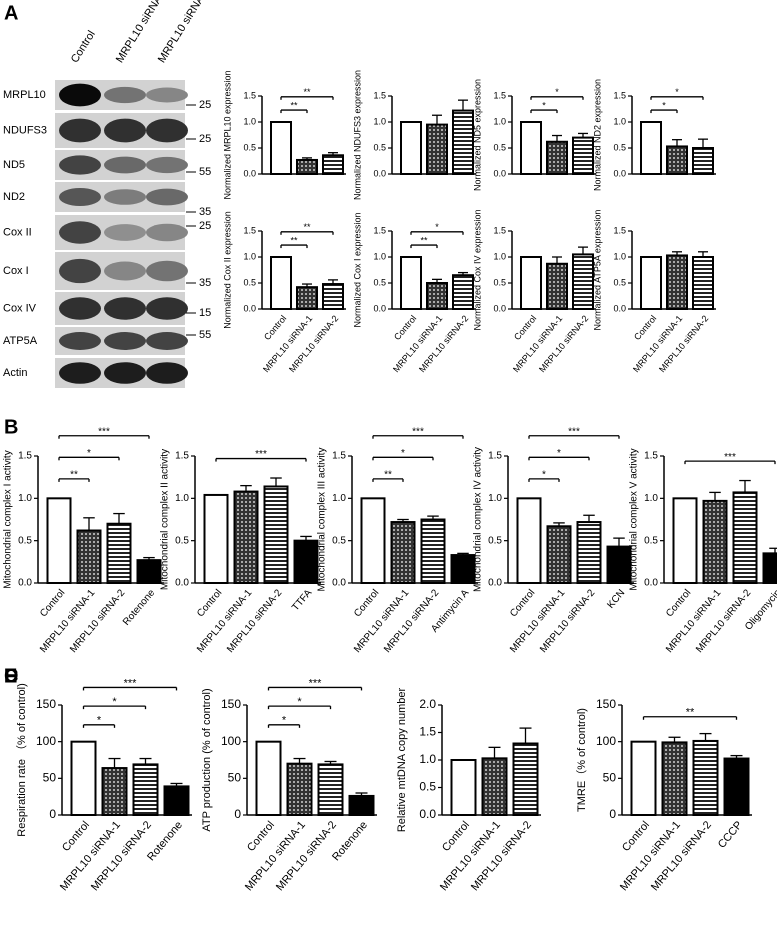 This screenshot has width=777, height=952. What do you see at coordinates (581, 760) in the screenshot?
I see `y-axis-label: TMRE（% of control)` at bounding box center [581, 760].